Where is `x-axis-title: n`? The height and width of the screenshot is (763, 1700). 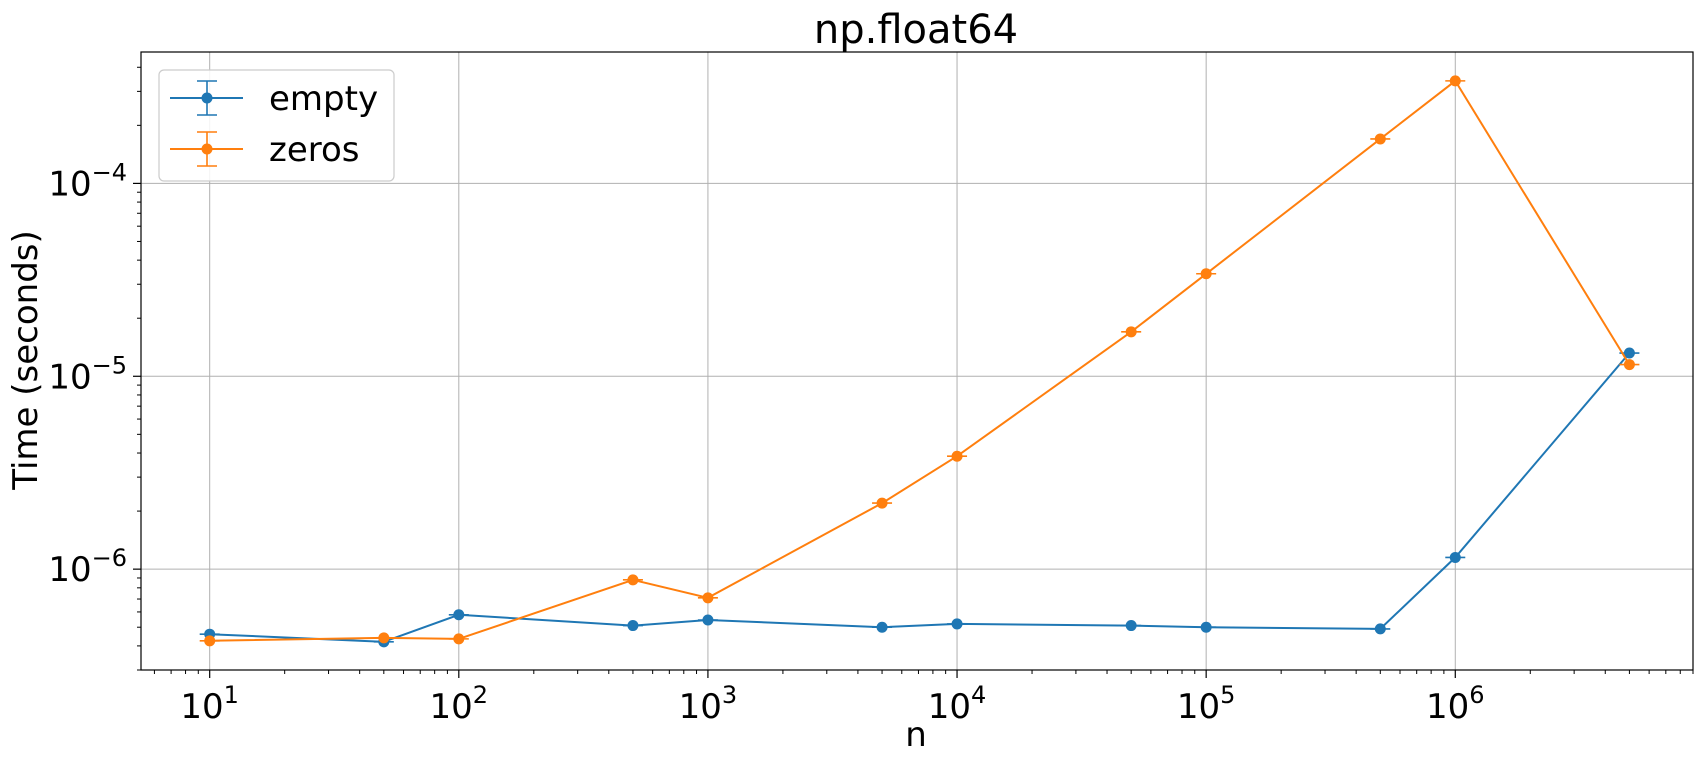
x-axis-title: n is located at coordinates (916, 735).